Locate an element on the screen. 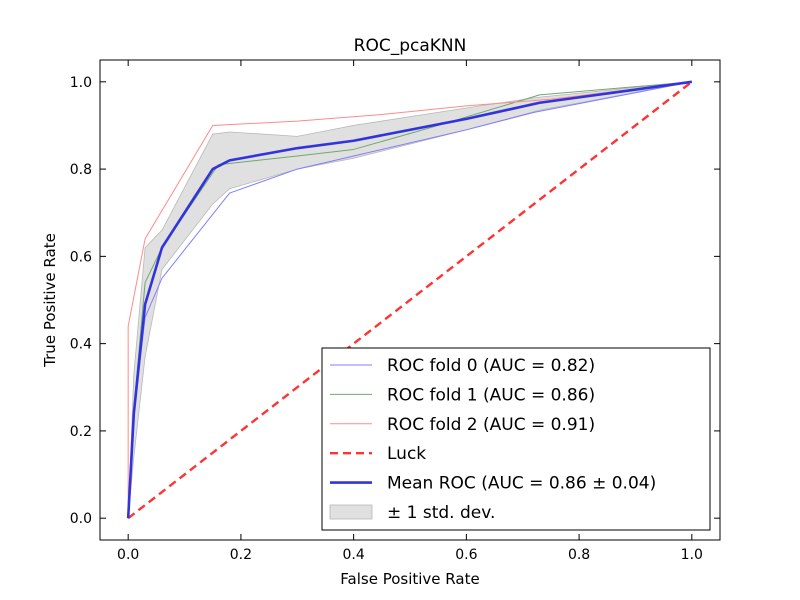  legend-label-3: Luck is located at coordinates (406, 454).